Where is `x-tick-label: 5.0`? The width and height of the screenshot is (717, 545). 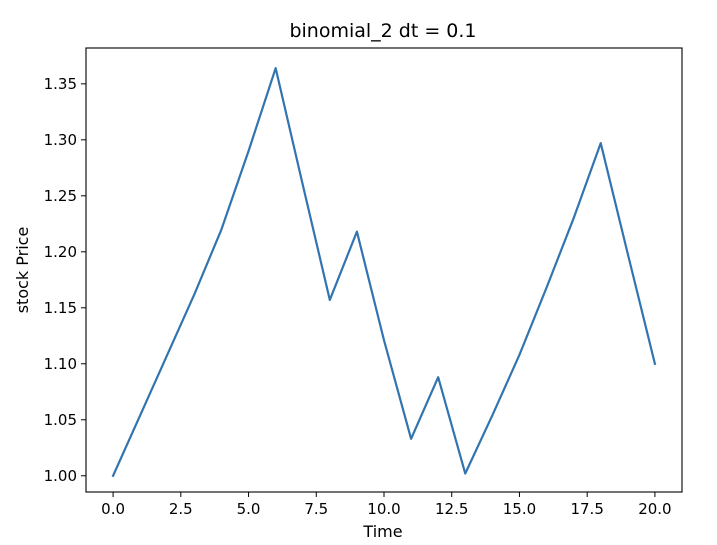 x-tick-label: 5.0 is located at coordinates (249, 509).